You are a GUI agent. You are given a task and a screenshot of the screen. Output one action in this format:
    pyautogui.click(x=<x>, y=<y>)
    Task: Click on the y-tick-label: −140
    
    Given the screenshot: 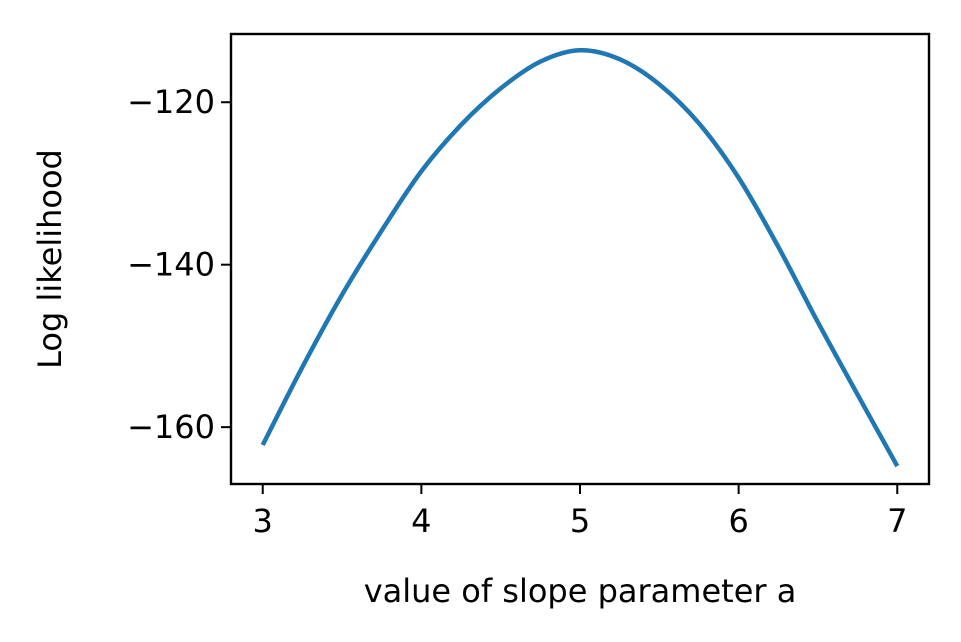 What is the action you would take?
    pyautogui.click(x=171, y=265)
    